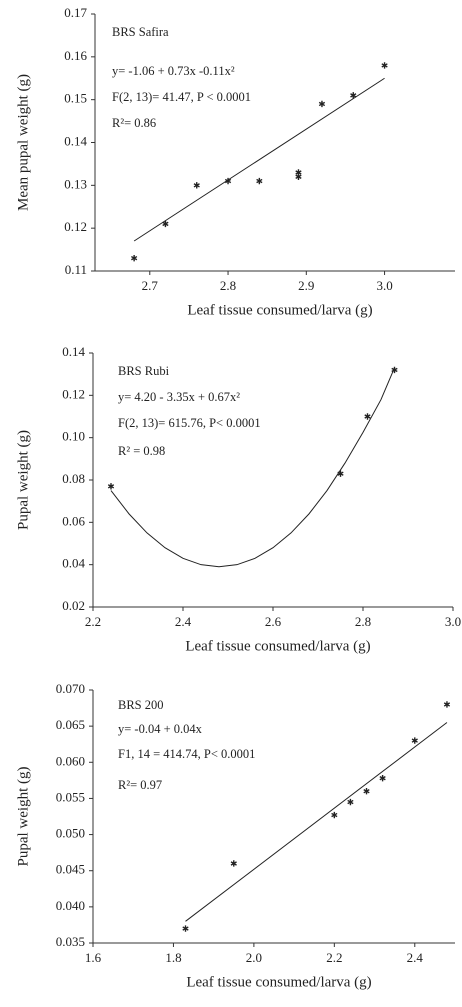 The width and height of the screenshot is (462, 1007). Describe the element at coordinates (73, 563) in the screenshot. I see `y-tick-label: 0.04` at that location.